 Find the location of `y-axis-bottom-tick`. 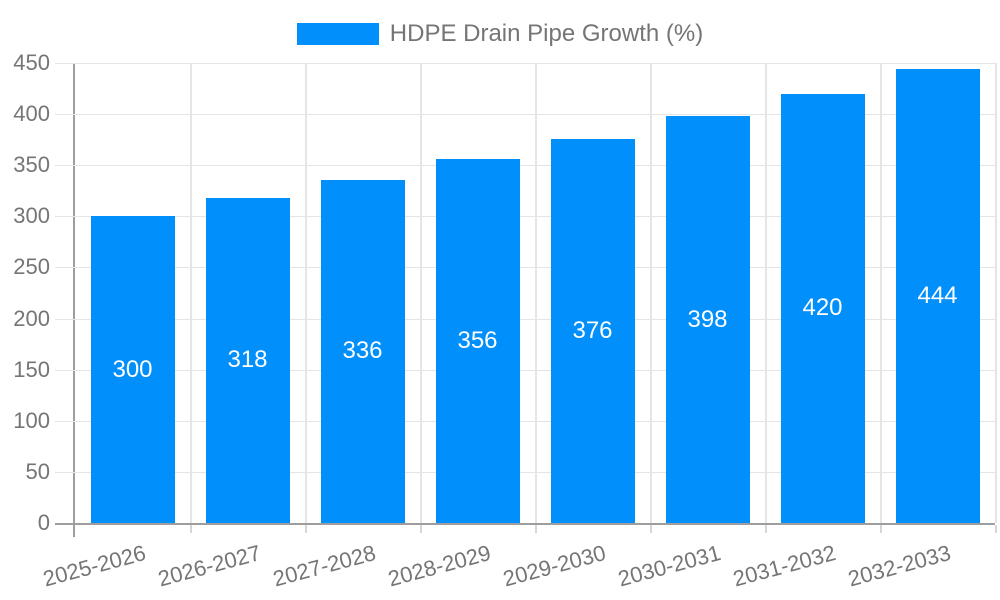

y-axis-bottom-tick is located at coordinates (74, 531).